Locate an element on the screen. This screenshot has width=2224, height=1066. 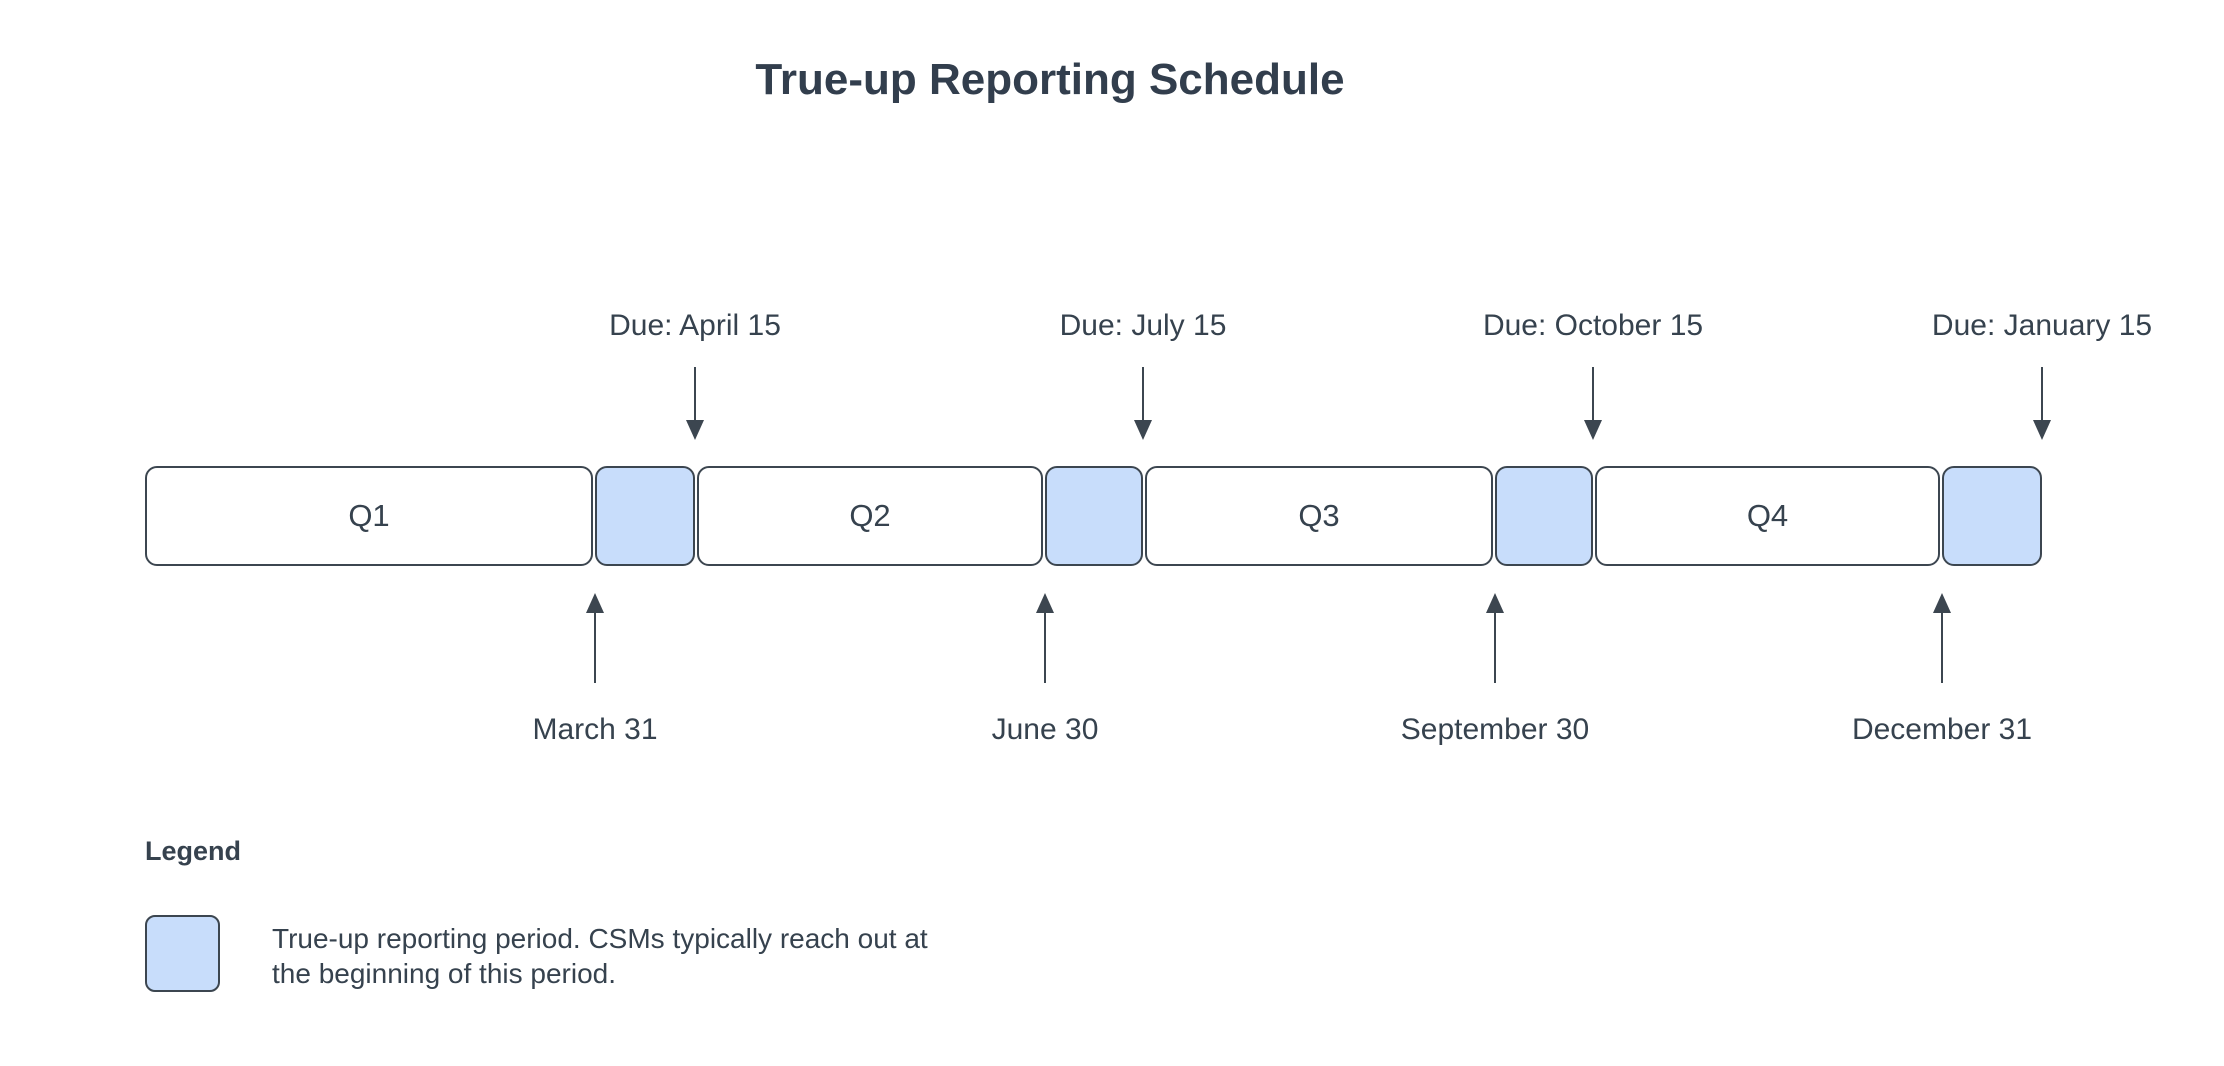
legend-heading: Legend is located at coordinates (193, 851).